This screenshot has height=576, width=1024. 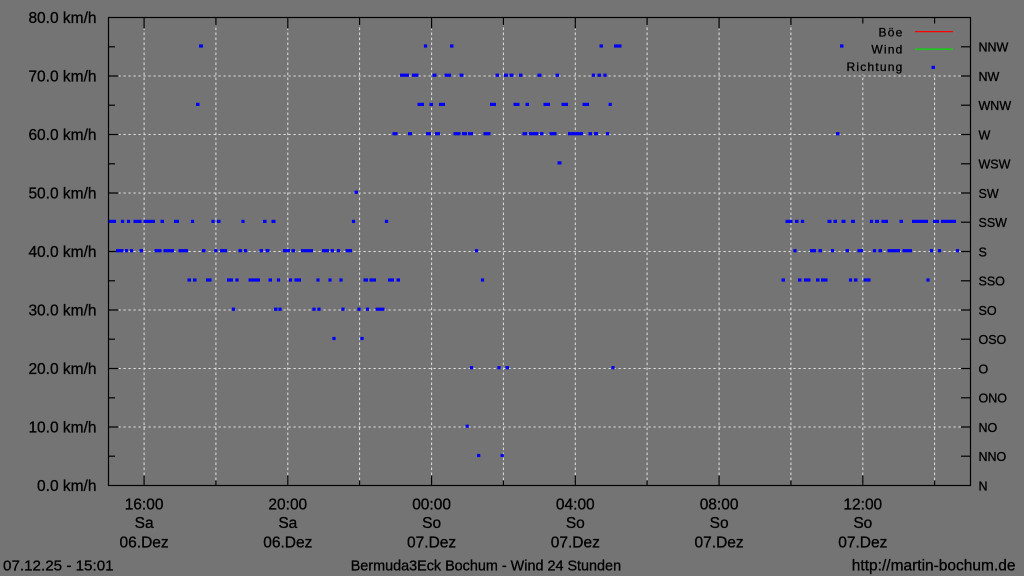 I want to click on svg-text: 10.0 km/h, so click(x=62, y=428).